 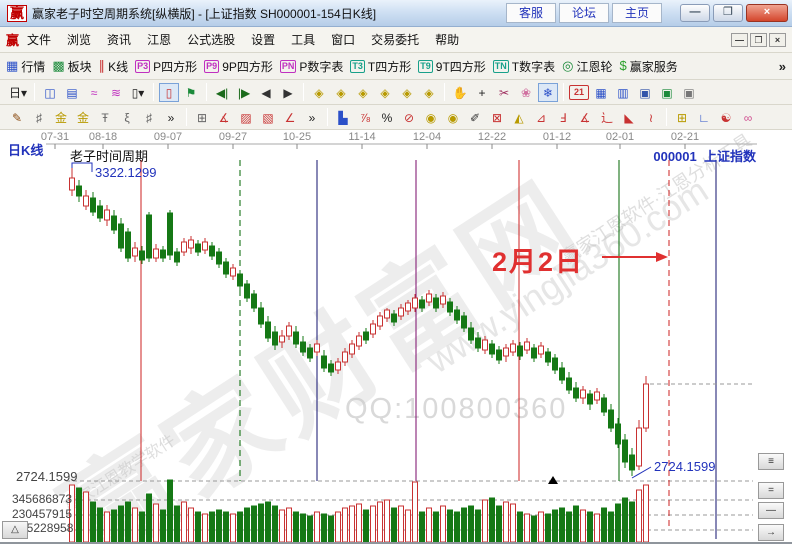 What do you see at coordinates (387, 117) in the screenshot?
I see `percent-icon: %` at bounding box center [387, 117].